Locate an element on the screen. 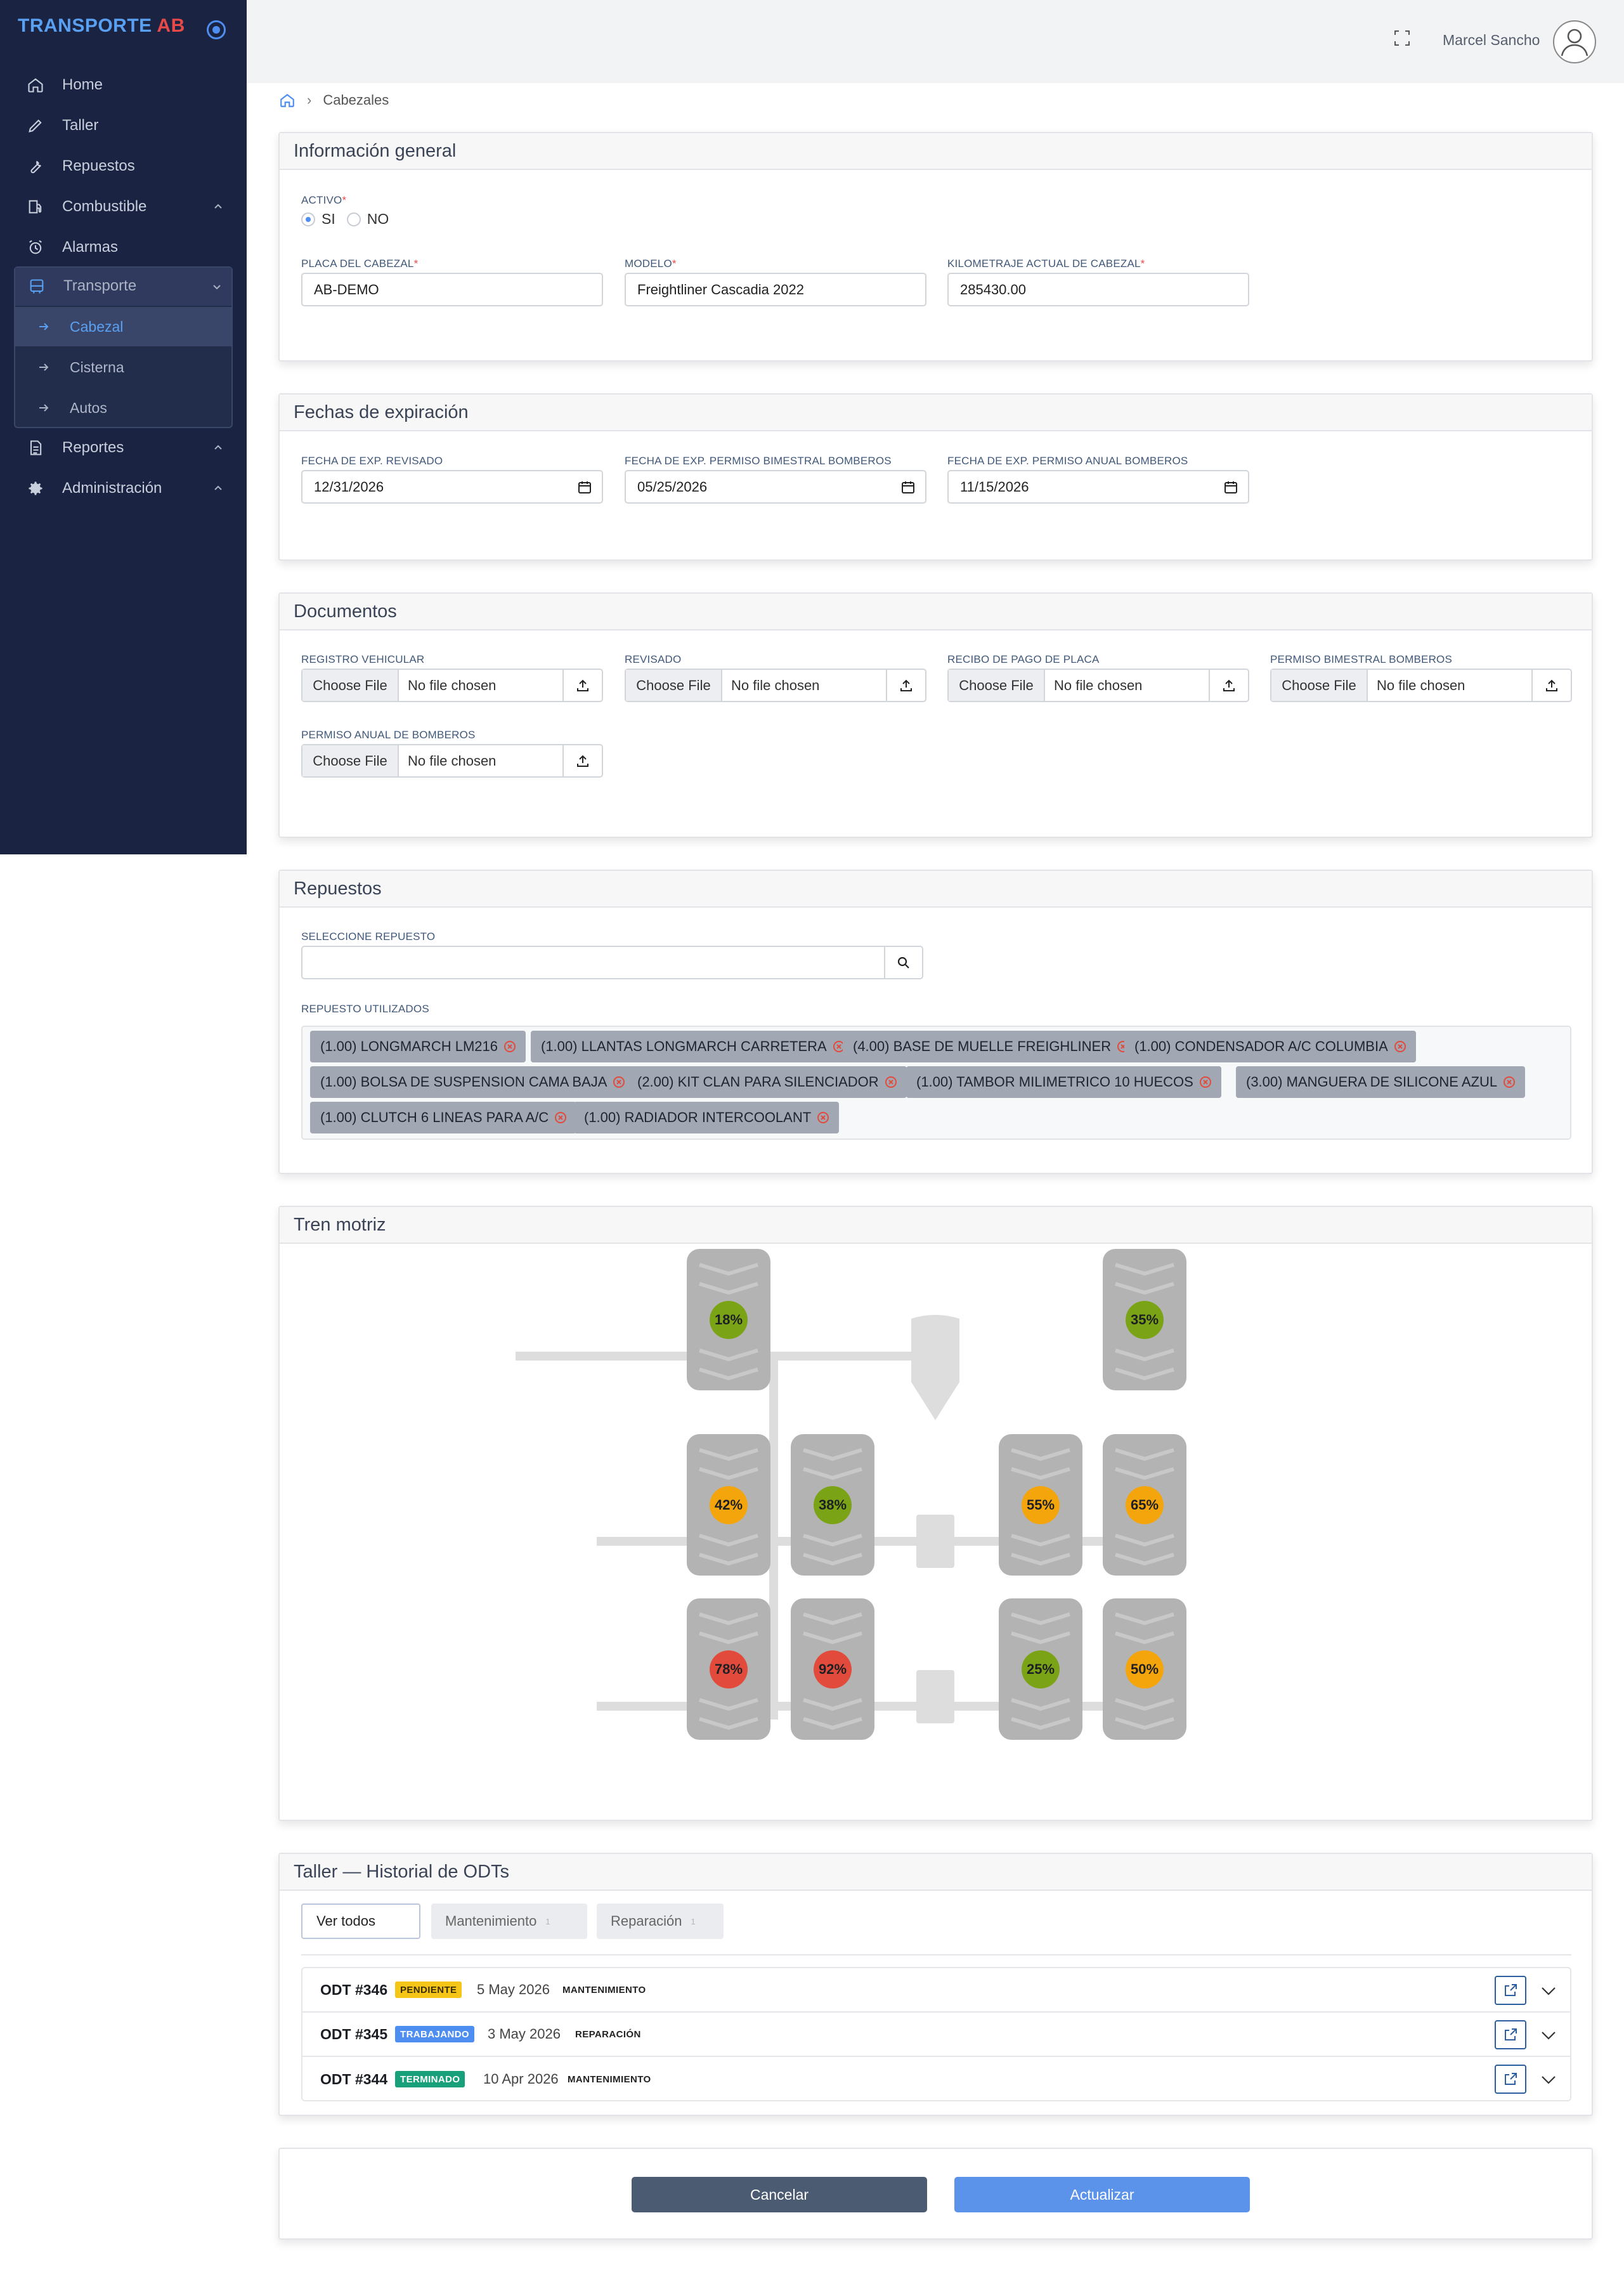 Image resolution: width=1624 pixels, height=2272 pixels. tire-rear1-inner-left: 38% is located at coordinates (832, 1505).